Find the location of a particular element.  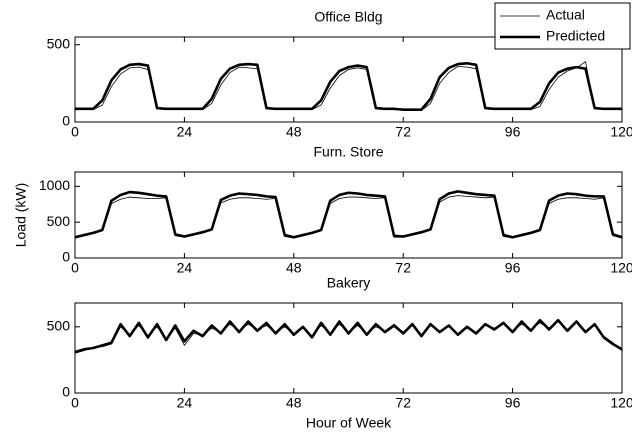

subplot-title: Bakery is located at coordinates (349, 283).